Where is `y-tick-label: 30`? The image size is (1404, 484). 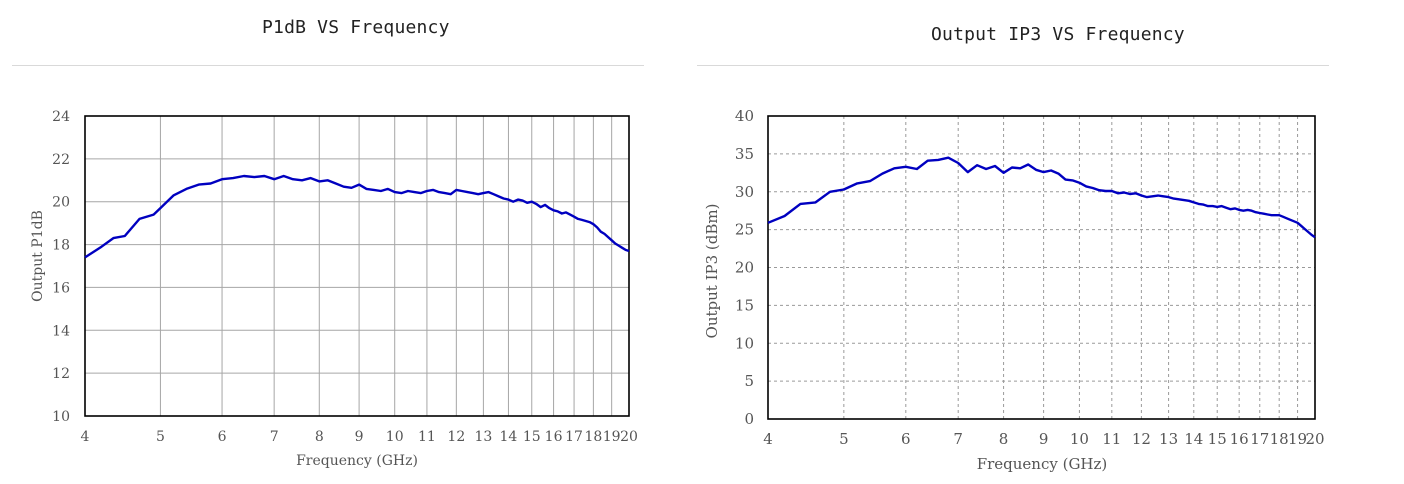 y-tick-label: 30 is located at coordinates (744, 192).